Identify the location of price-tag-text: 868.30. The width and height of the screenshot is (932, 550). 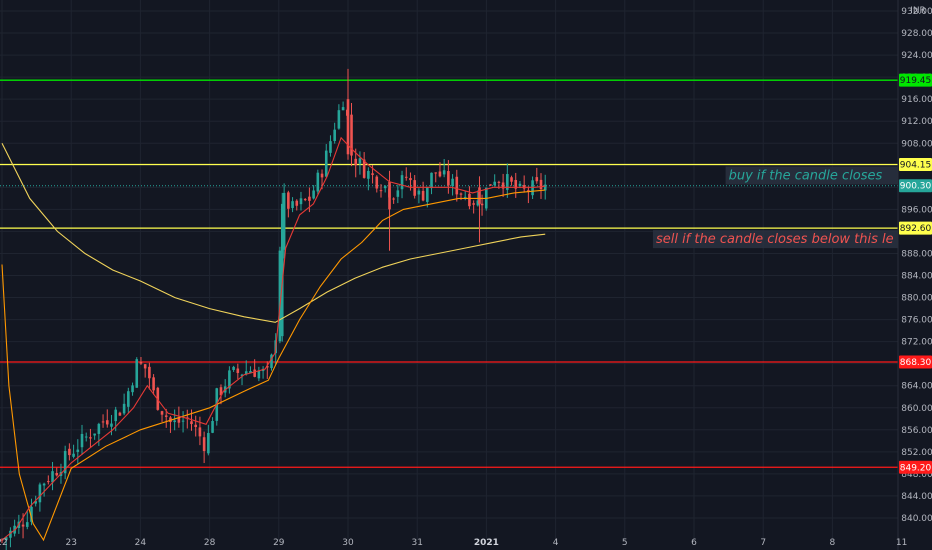
(916, 363).